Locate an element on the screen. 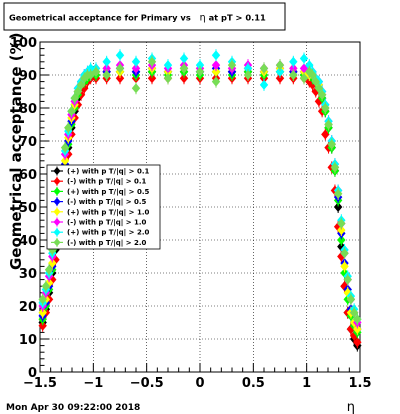 The height and width of the screenshot is (414, 400). timestamp: Mon Apr 30 09:22:00 2018 is located at coordinates (73, 408).